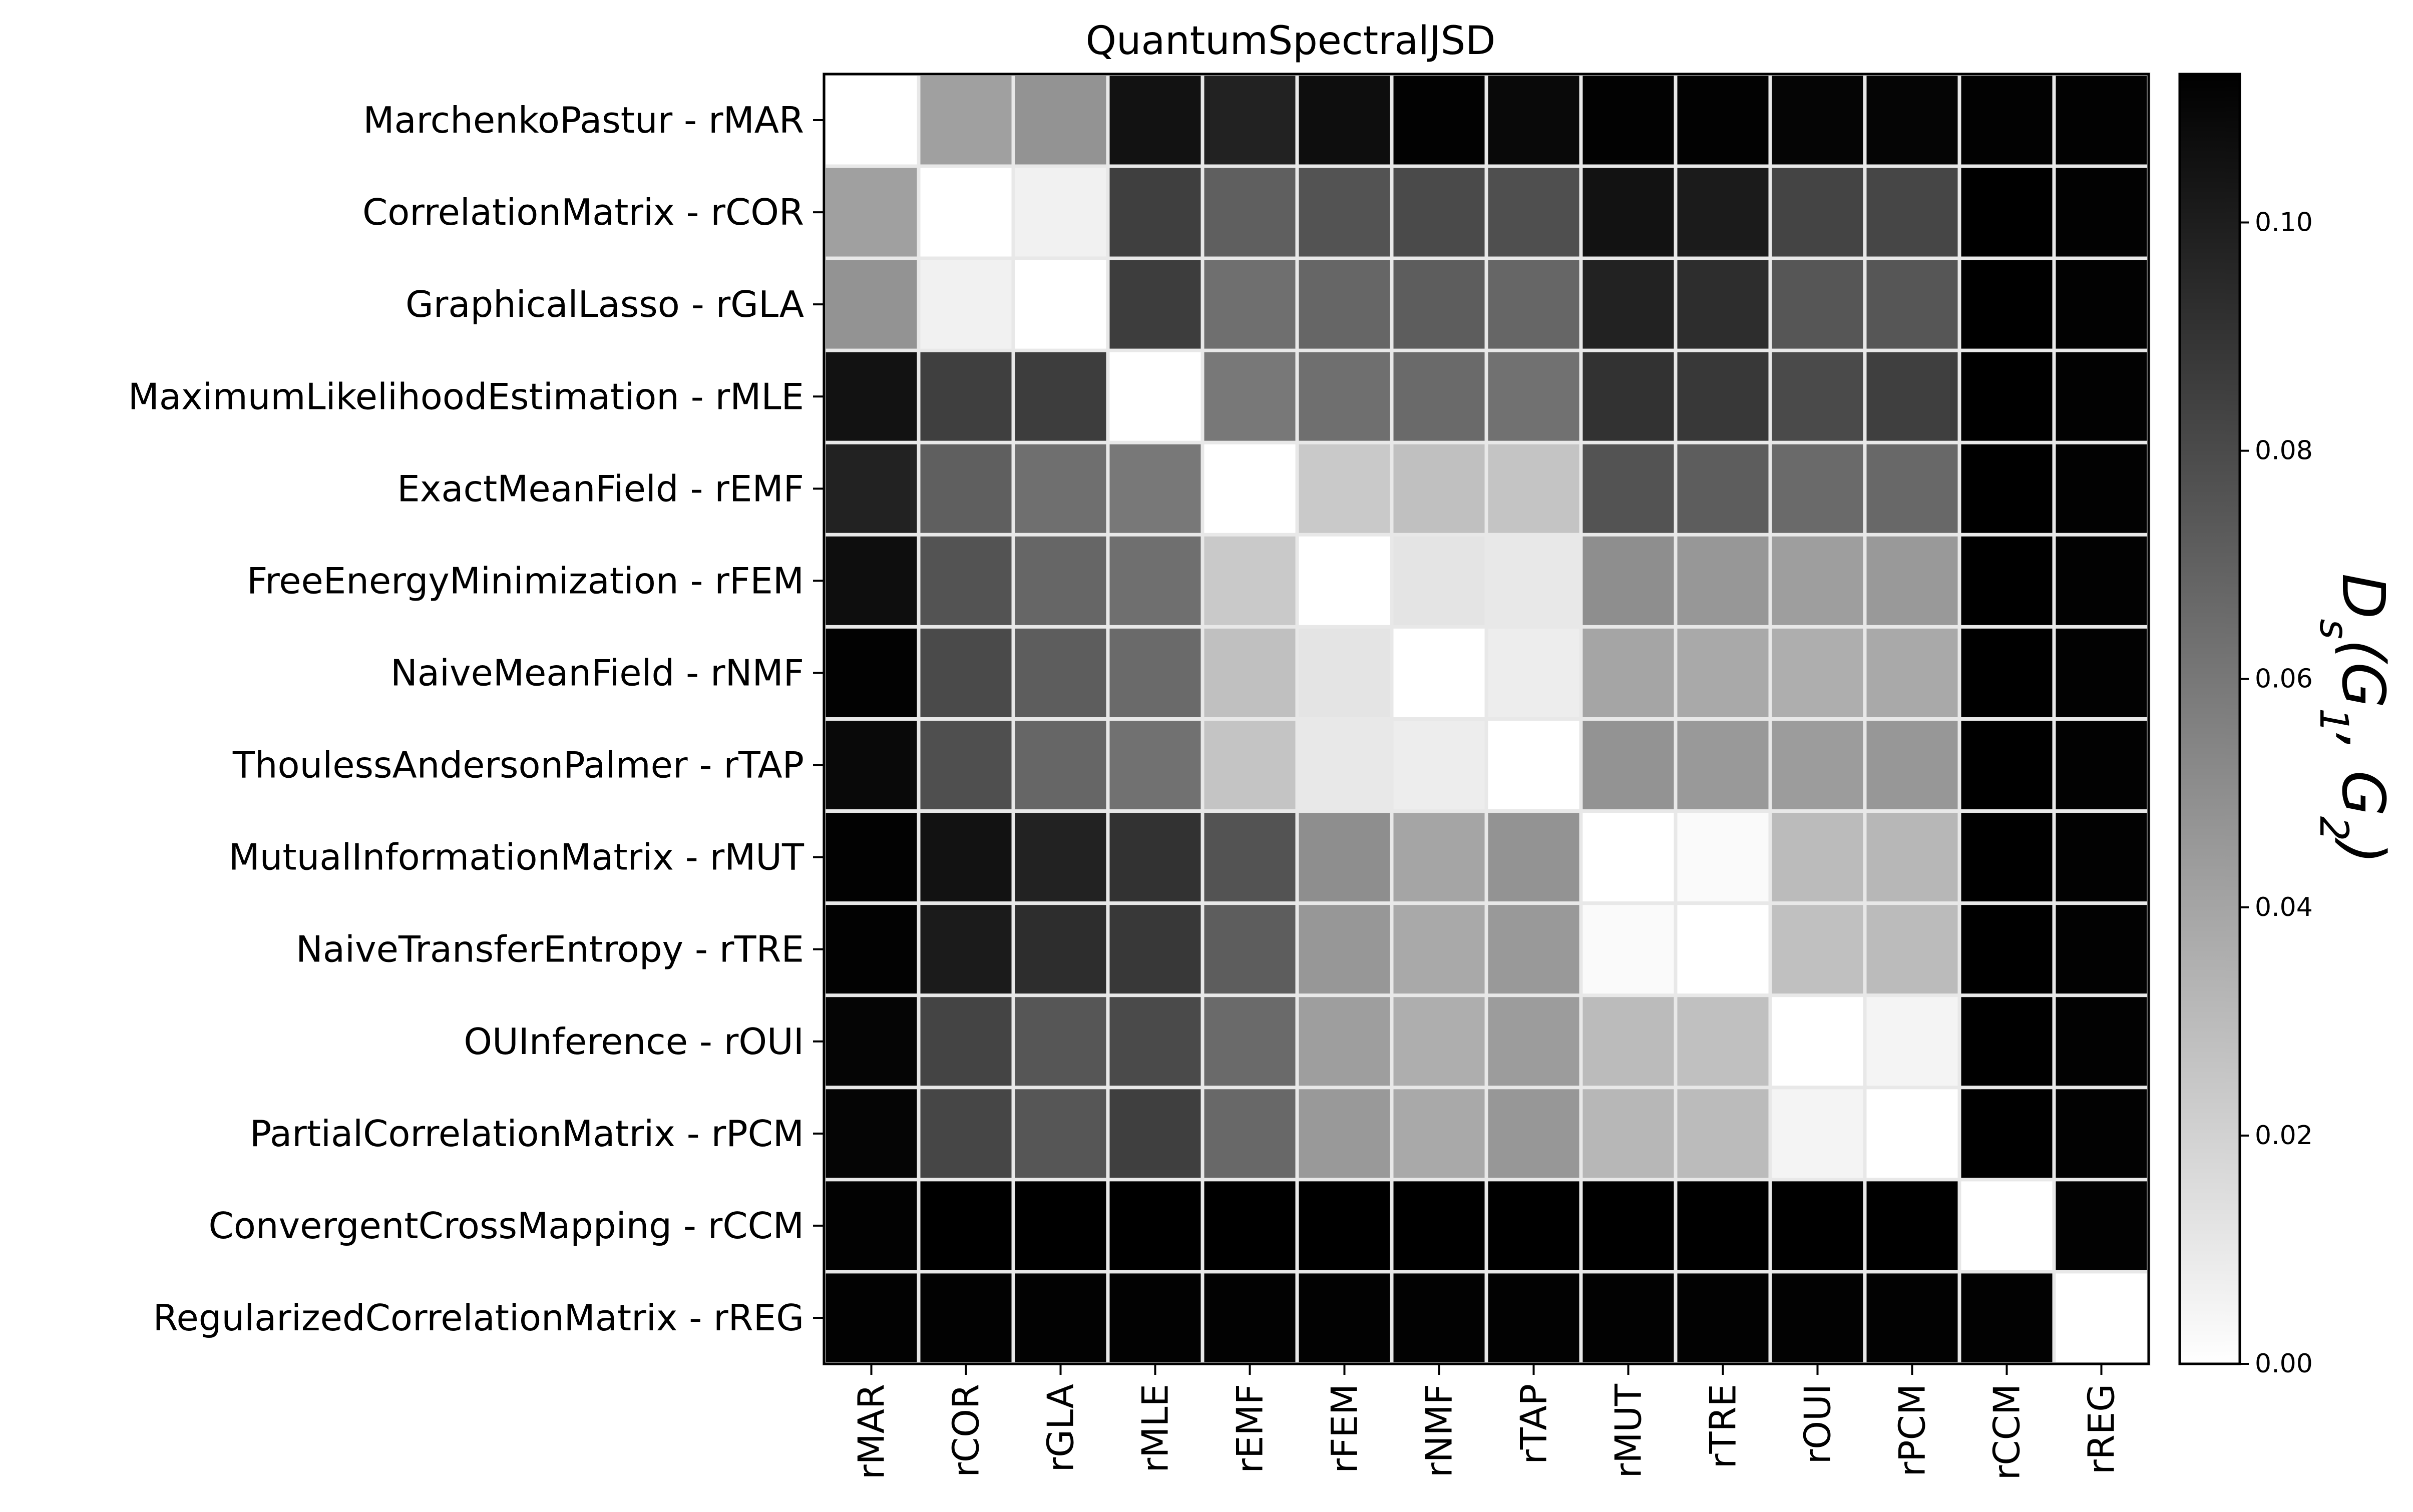 This screenshot has width=2413, height=1512. Describe the element at coordinates (872, 1431) in the screenshot. I see `column-label: rMAR` at that location.